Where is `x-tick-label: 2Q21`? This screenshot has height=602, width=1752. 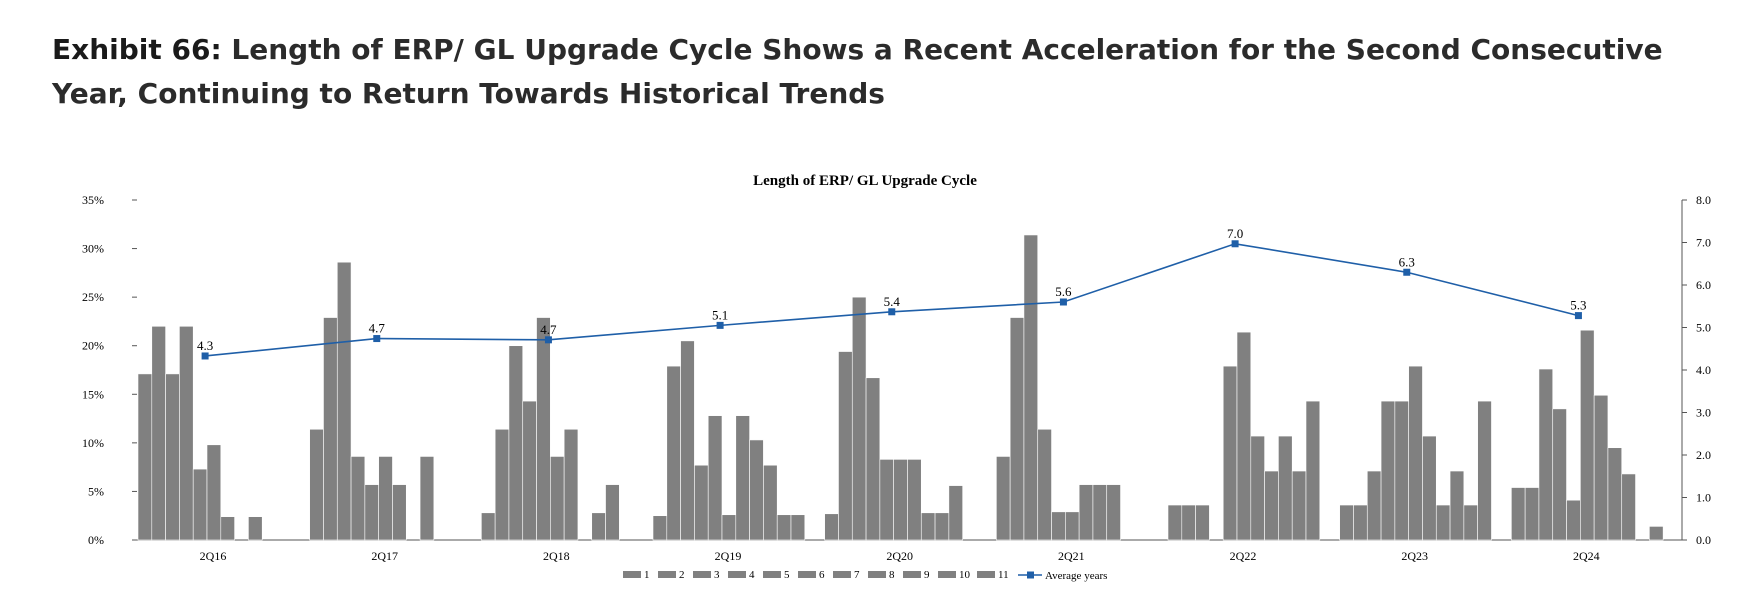 x-tick-label: 2Q21 is located at coordinates (1071, 556).